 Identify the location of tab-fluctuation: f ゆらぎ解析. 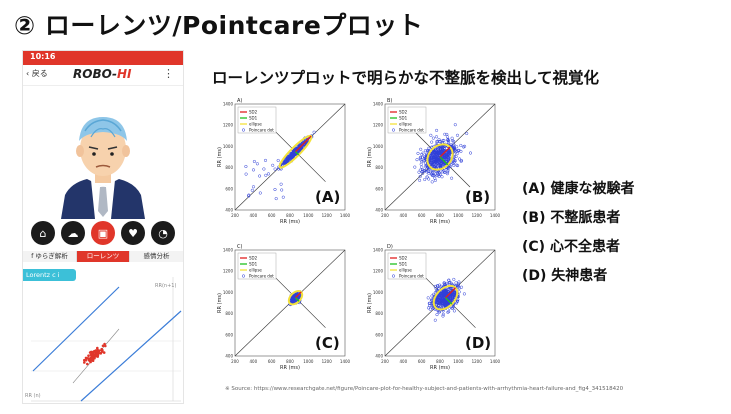
(50, 256).